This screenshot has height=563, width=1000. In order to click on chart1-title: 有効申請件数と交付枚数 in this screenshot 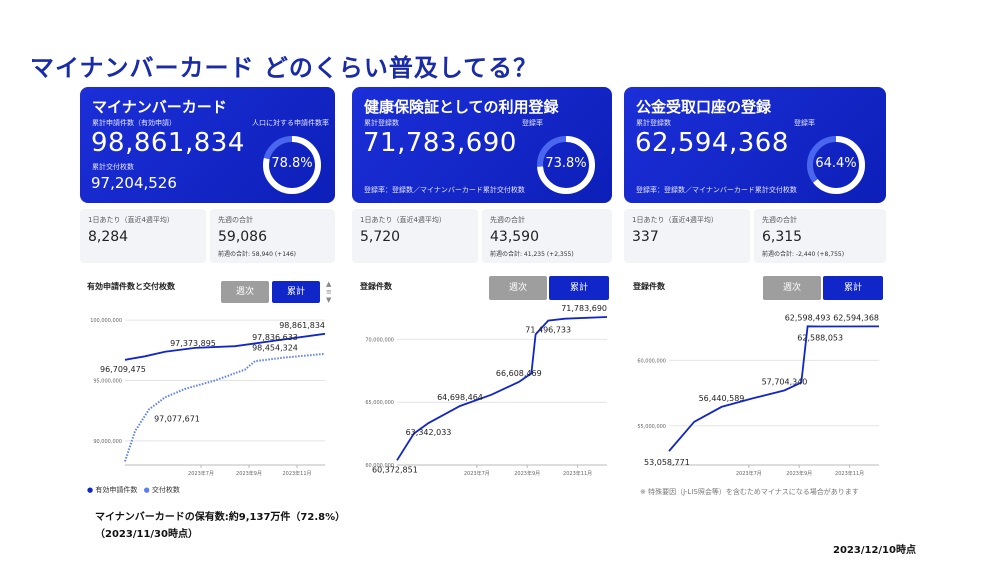, I will do `click(131, 286)`.